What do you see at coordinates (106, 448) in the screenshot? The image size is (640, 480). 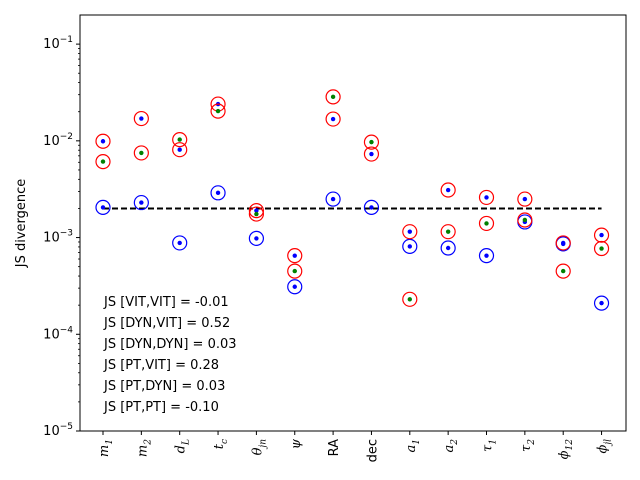 I see `x-tick-label: m1` at bounding box center [106, 448].